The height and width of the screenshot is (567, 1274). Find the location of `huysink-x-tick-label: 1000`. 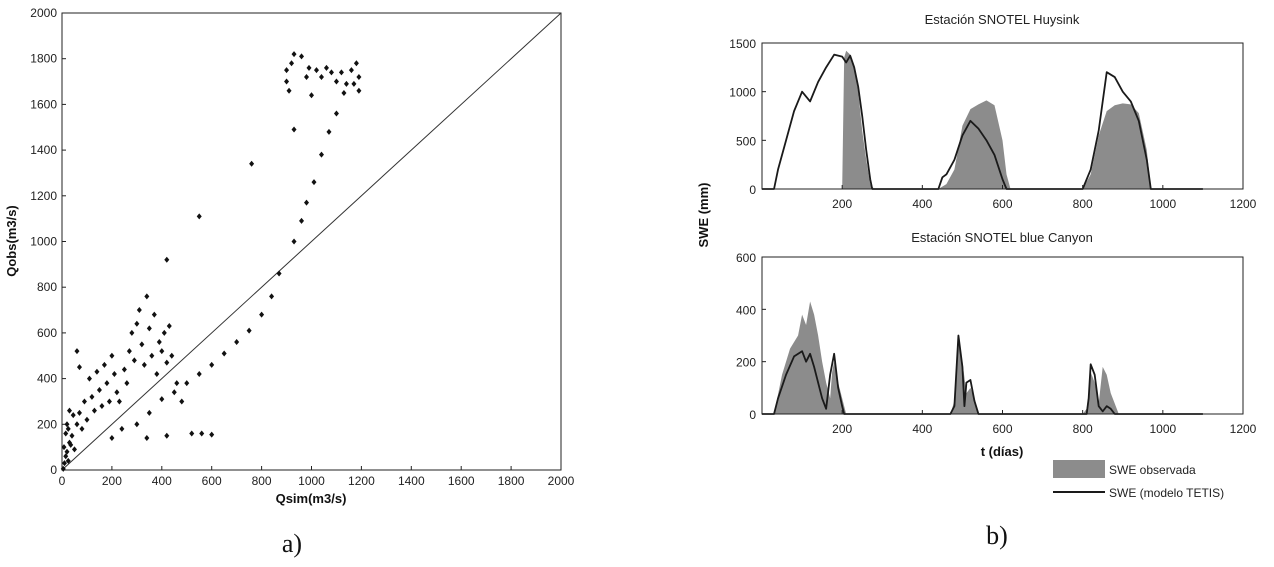

huysink-x-tick-label: 1000 is located at coordinates (1162, 204).